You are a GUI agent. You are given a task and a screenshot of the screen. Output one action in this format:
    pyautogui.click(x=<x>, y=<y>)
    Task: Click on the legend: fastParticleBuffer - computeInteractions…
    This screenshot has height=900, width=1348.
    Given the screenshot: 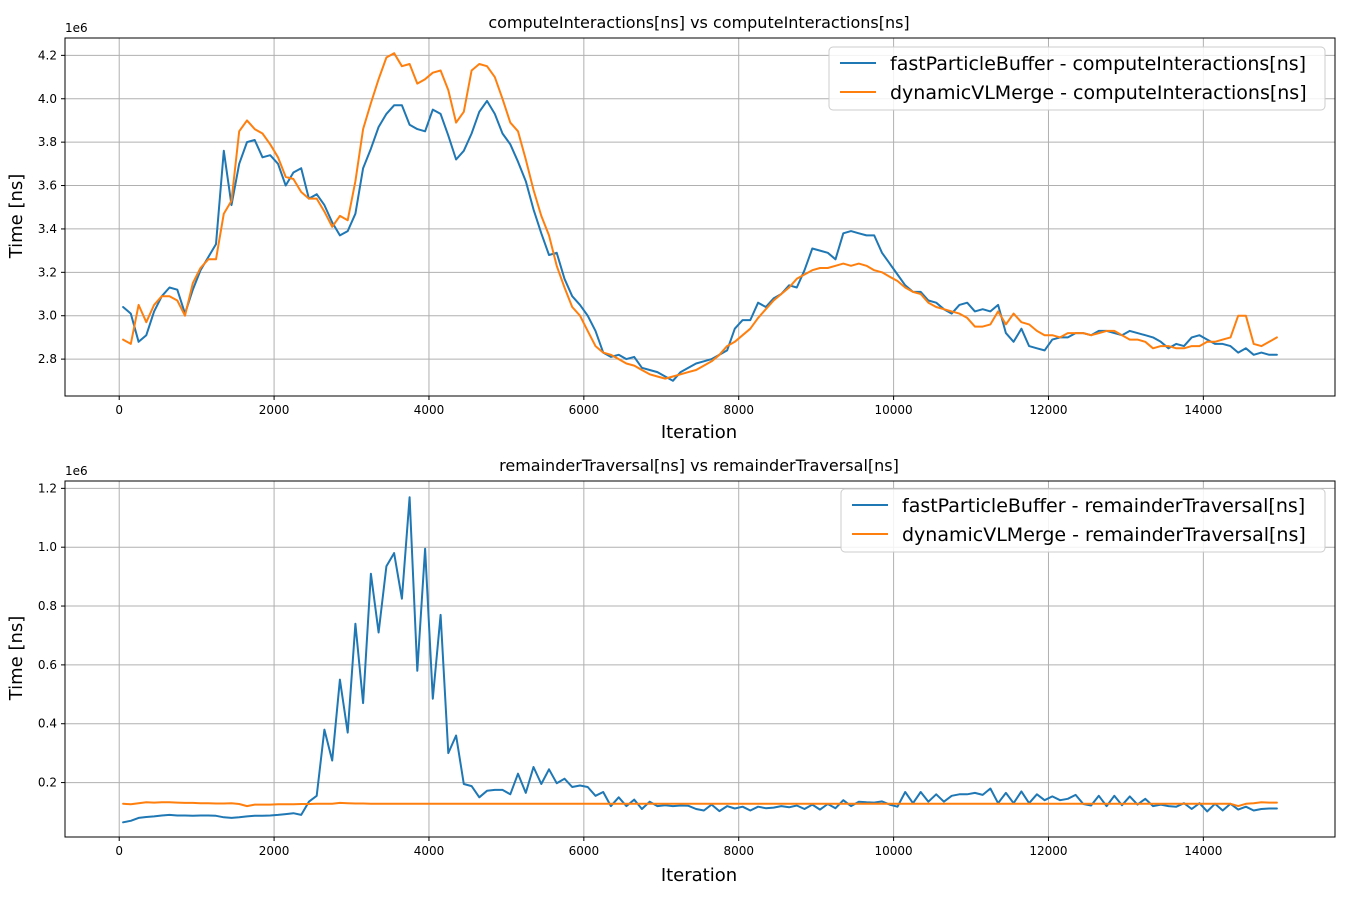 What is the action you would take?
    pyautogui.click(x=1077, y=78)
    